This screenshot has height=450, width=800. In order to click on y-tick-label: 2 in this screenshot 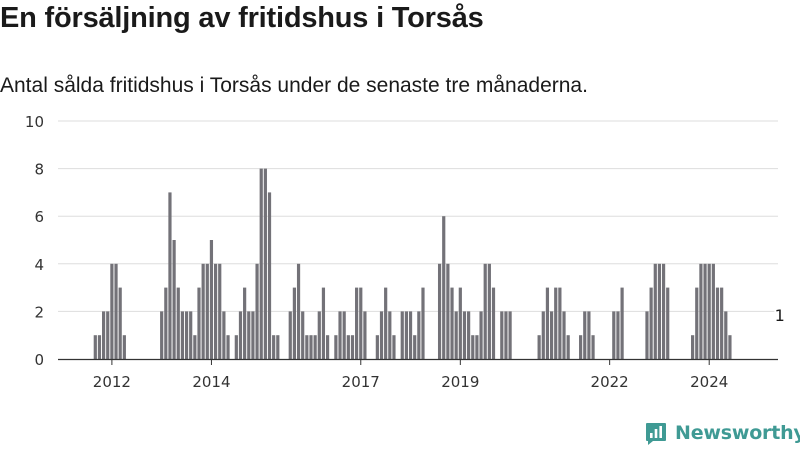, I will do `click(39, 312)`.